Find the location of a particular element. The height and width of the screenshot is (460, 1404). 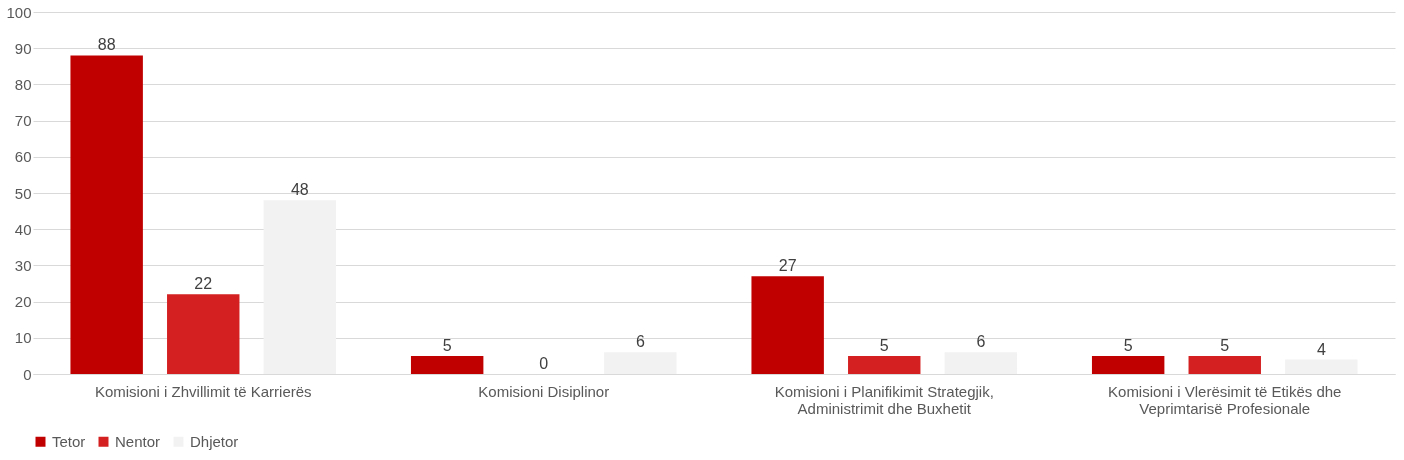

legend-label: Dhjetor is located at coordinates (214, 441).